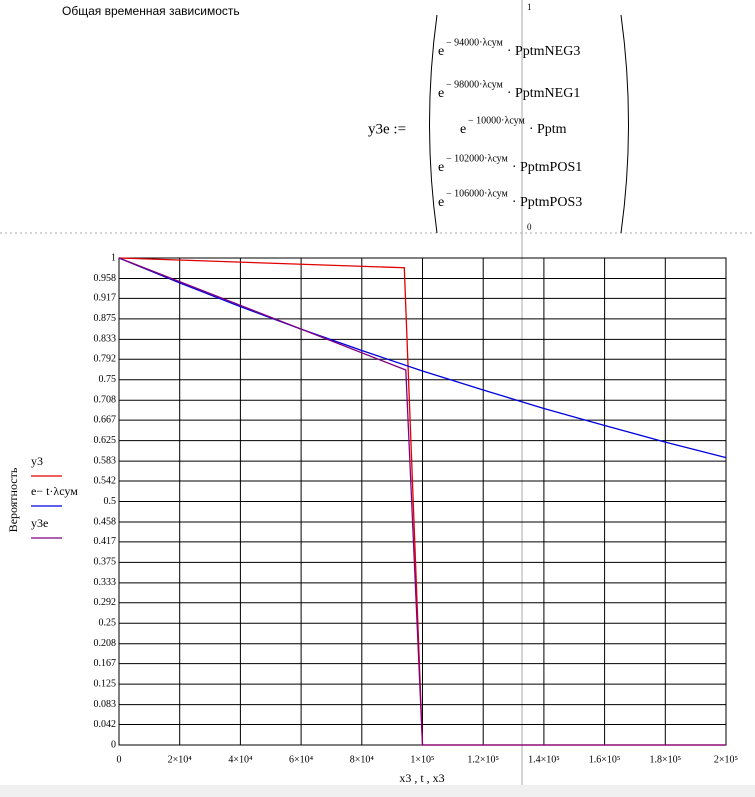 The width and height of the screenshot is (755, 797). Describe the element at coordinates (483, 759) in the screenshot. I see `x-tick-label: 1.2×10⁵` at that location.